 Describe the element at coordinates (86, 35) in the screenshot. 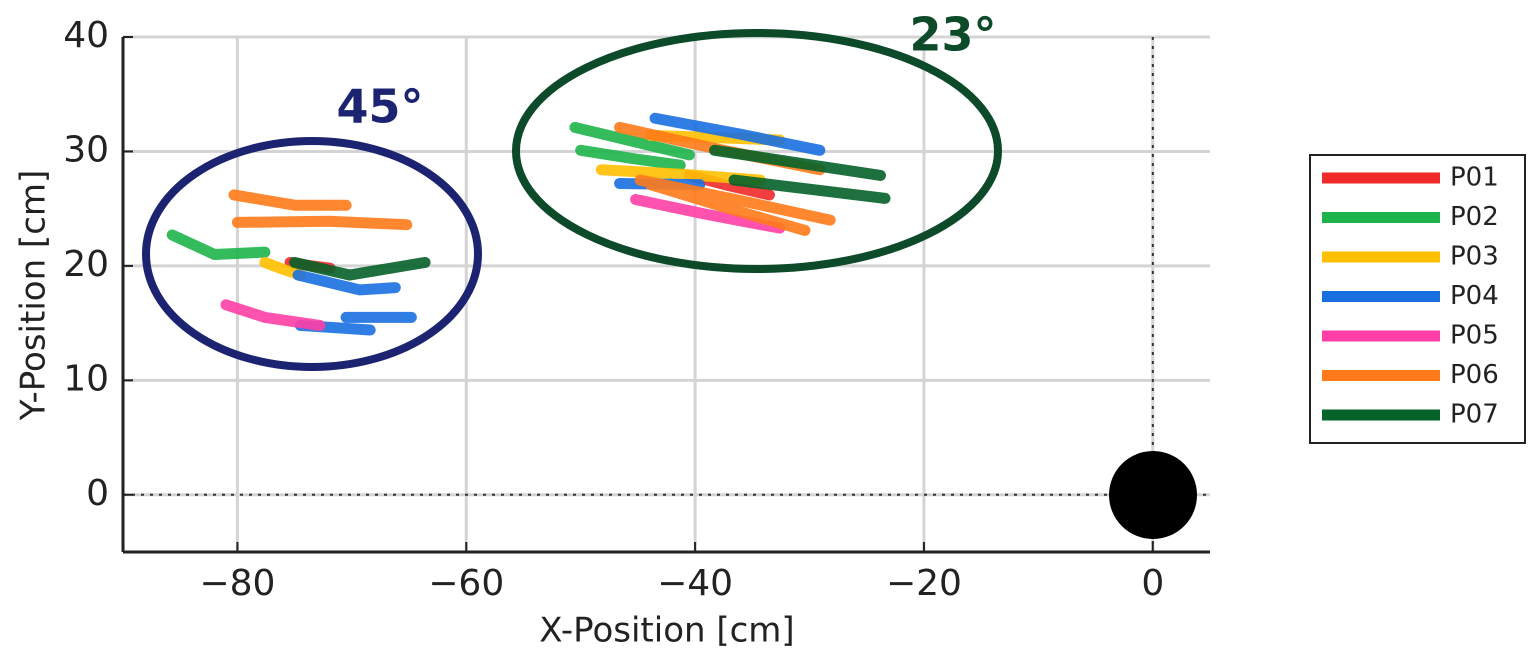

I see `y-tick-label: 40` at that location.